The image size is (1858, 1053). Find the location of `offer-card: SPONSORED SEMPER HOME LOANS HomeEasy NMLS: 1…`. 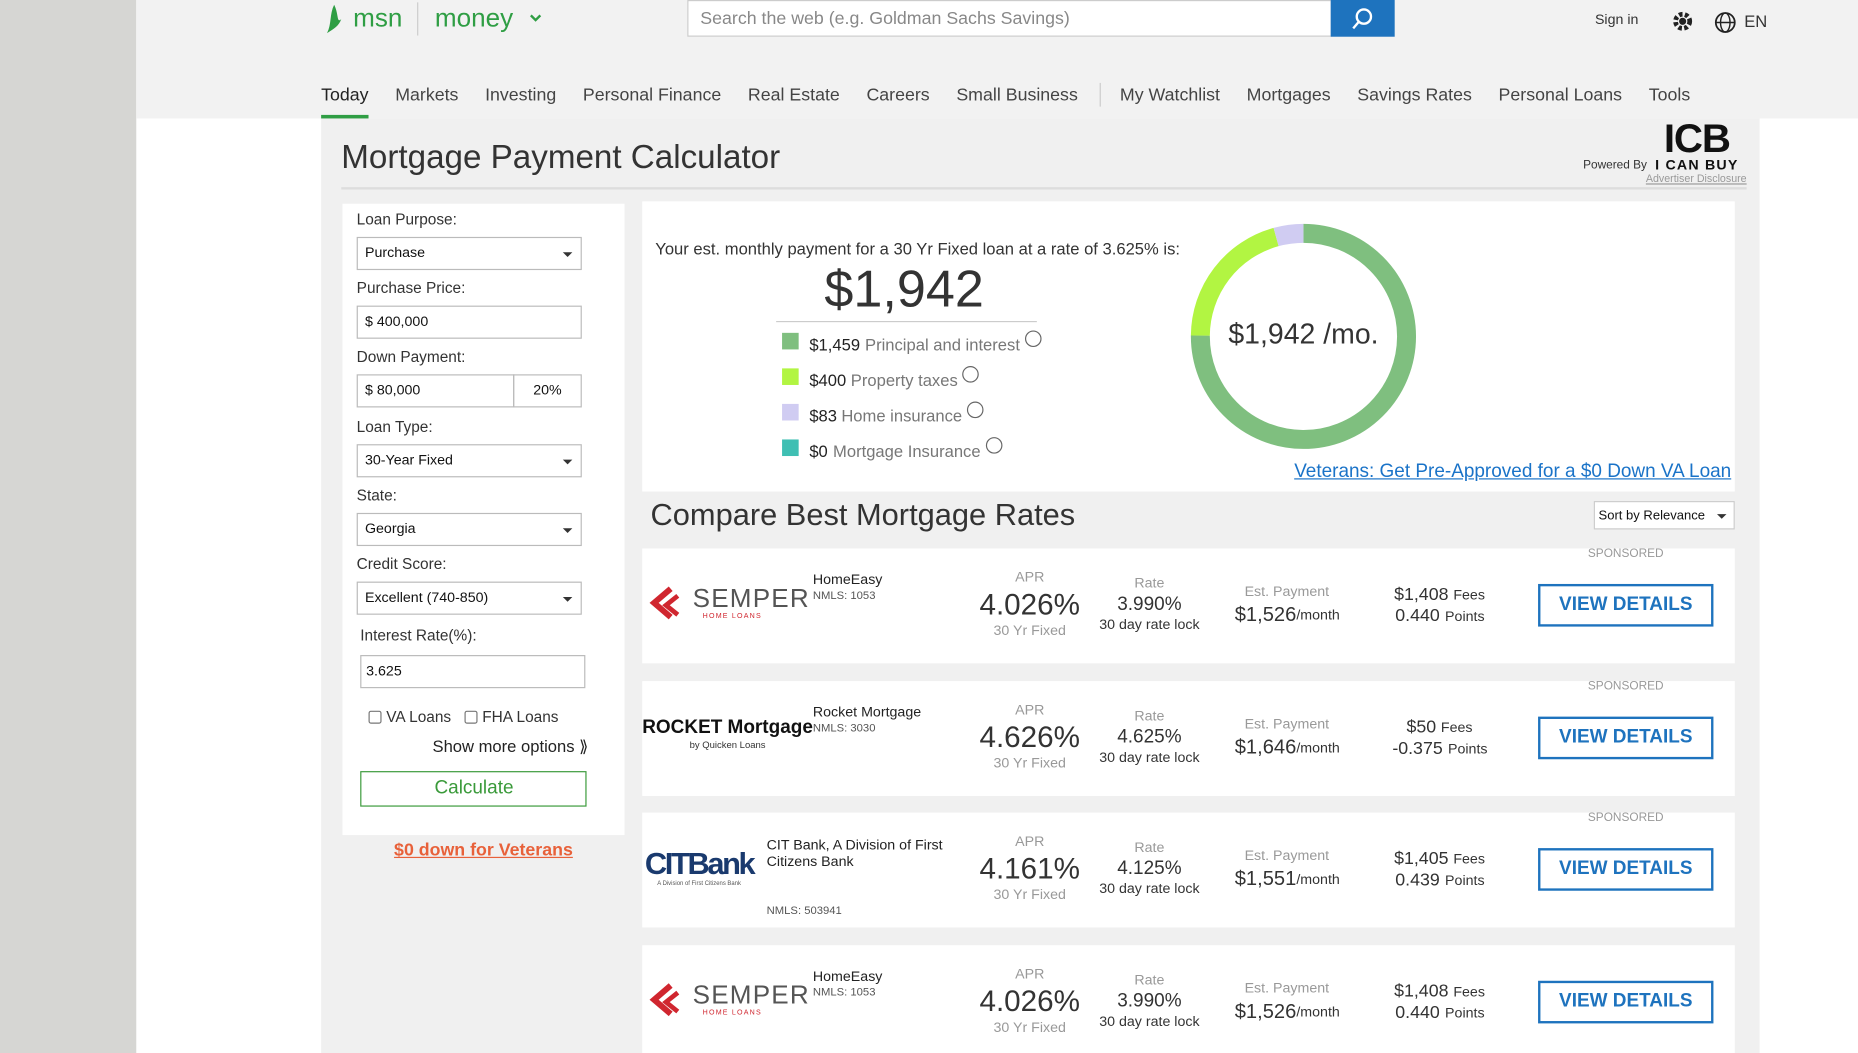

offer-card: SPONSORED SEMPER HOME LOANS HomeEasy NMLS: 1… is located at coordinates (1188, 605).